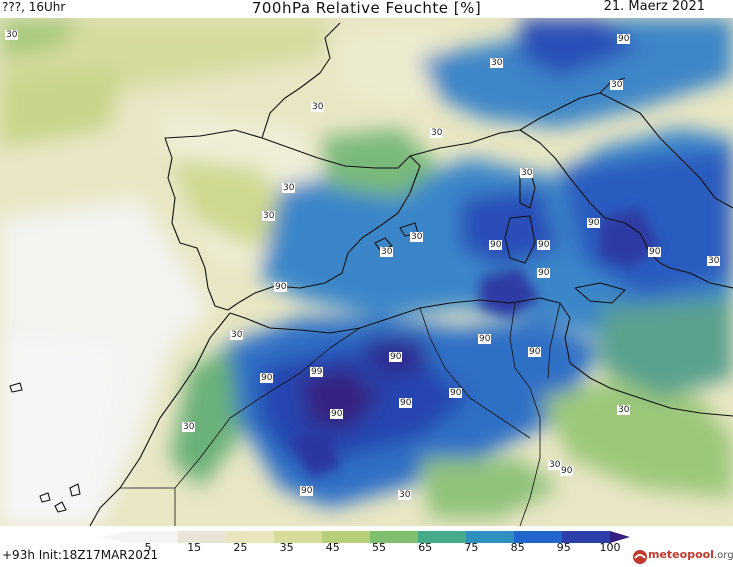 This screenshot has width=733, height=567. I want to click on colorbar-ticks: 5 15 25 35 45 55 65 75 85 95 100, so click(366, 548).